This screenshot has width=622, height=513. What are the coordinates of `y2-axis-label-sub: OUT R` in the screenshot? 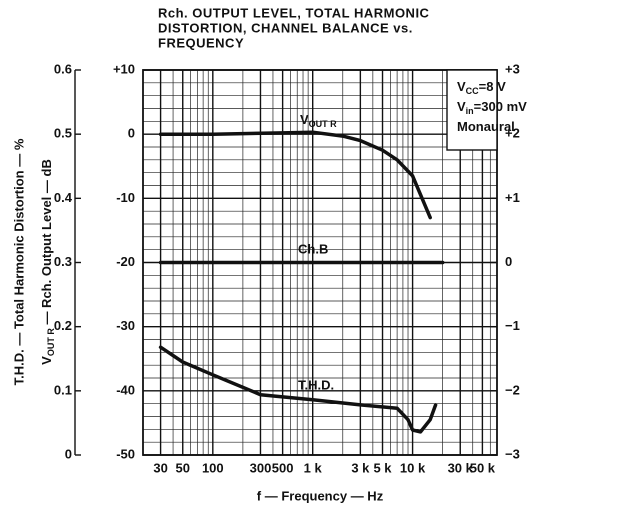 It's located at (51, 342).